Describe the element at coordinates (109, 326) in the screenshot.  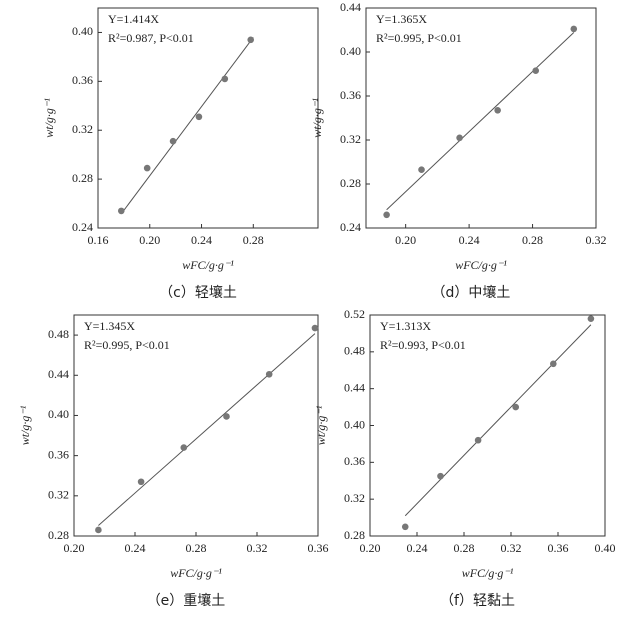
I see `annotation: Y=1.345X` at that location.